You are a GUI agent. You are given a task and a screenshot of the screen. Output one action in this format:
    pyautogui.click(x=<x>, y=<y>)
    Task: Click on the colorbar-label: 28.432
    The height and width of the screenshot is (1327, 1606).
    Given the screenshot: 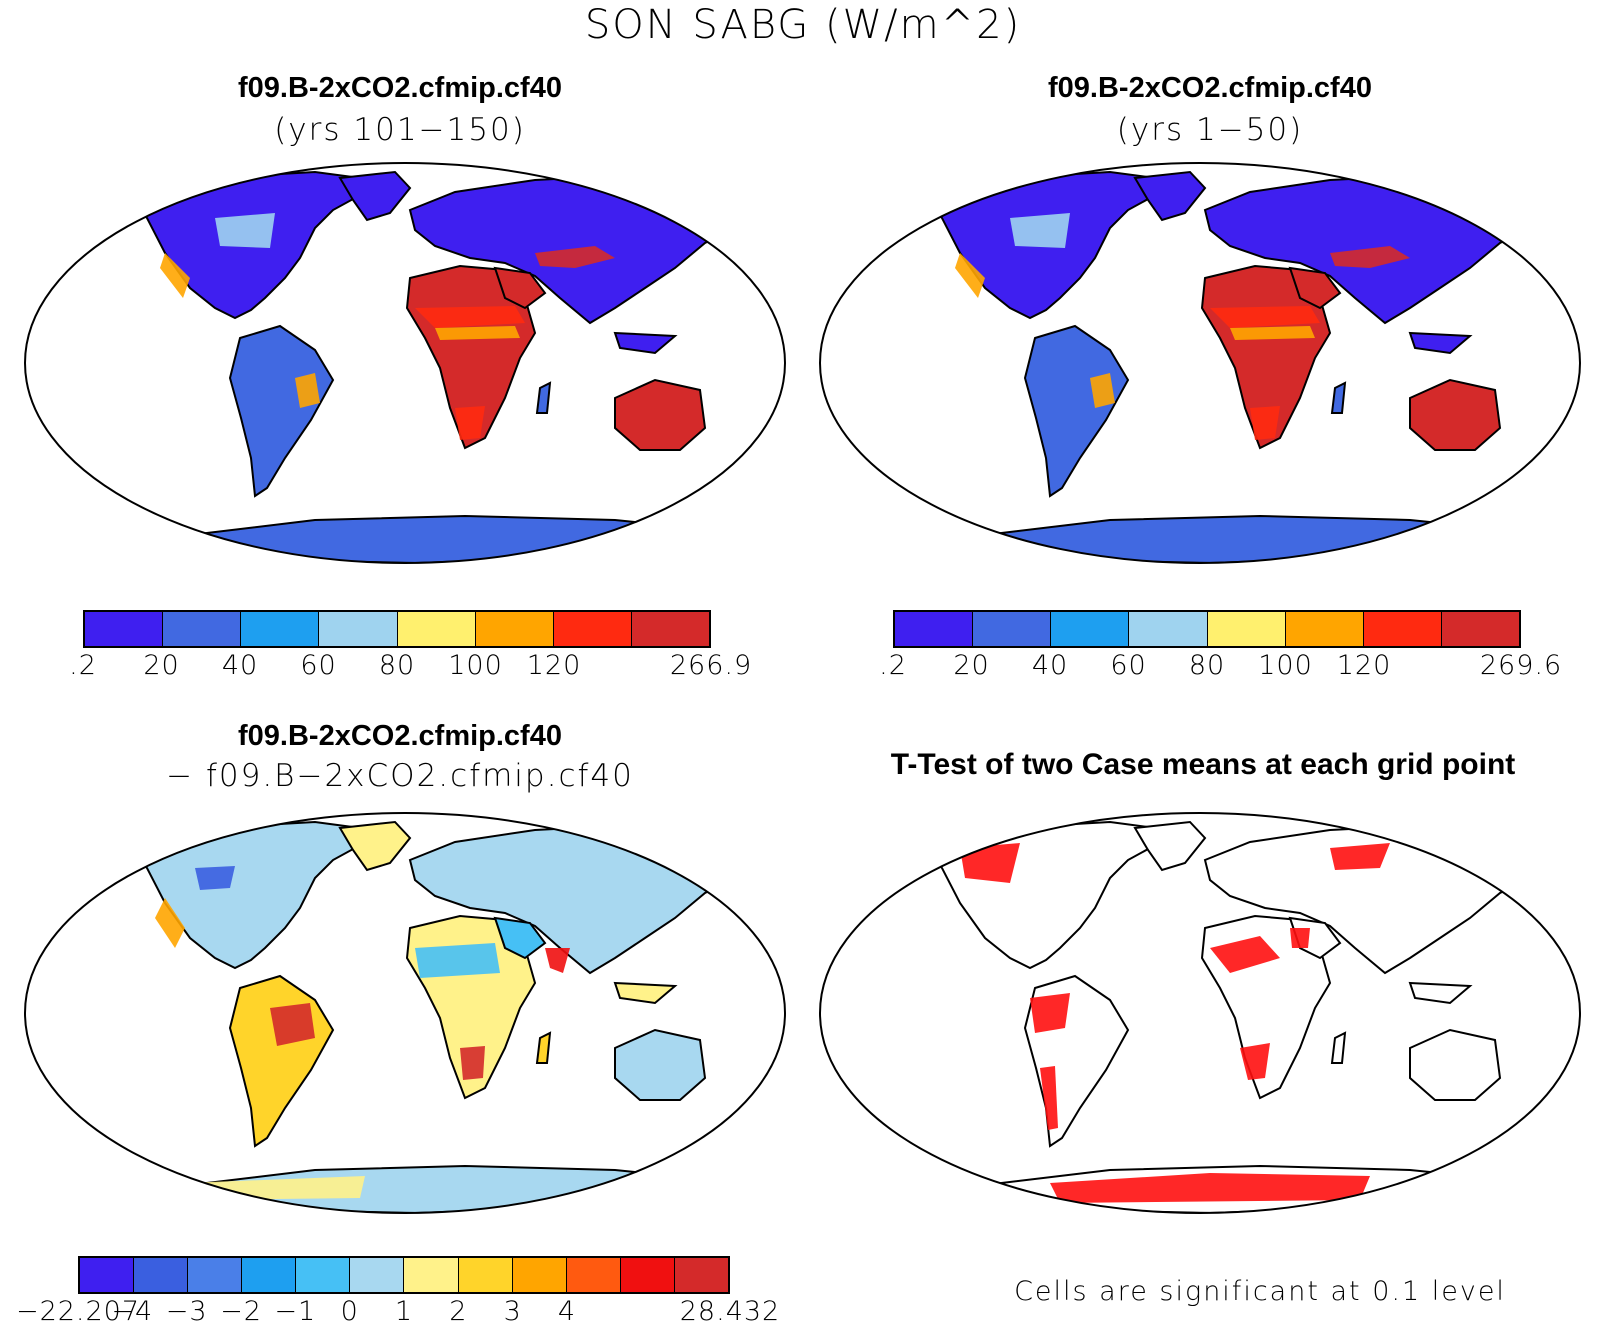 What is the action you would take?
    pyautogui.click(x=730, y=1311)
    